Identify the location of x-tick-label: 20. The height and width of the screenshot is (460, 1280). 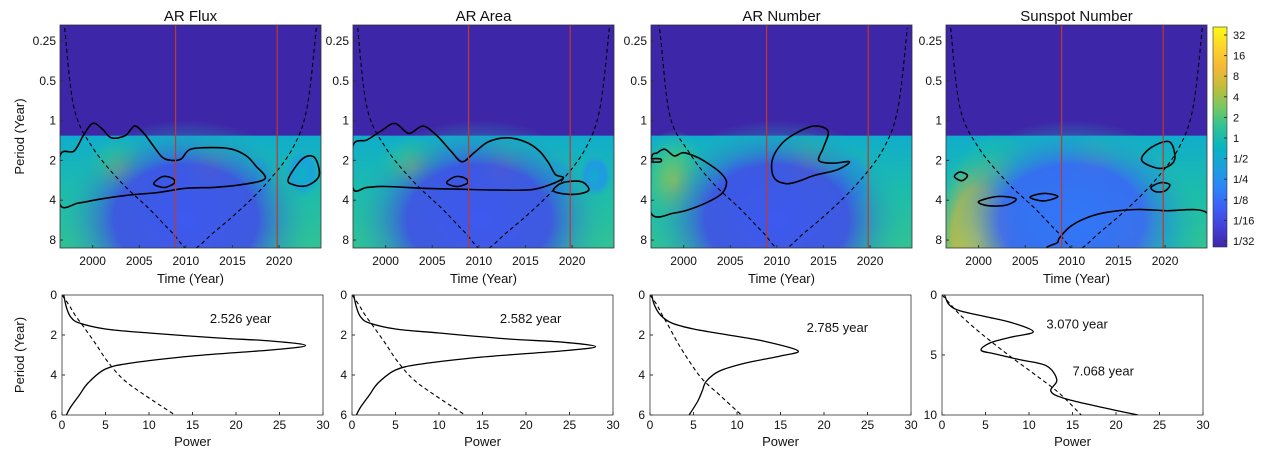
(526, 425).